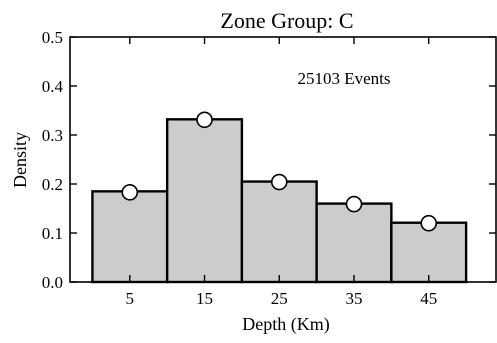 The width and height of the screenshot is (497, 343). I want to click on y-axis-label: Density, so click(20, 160).